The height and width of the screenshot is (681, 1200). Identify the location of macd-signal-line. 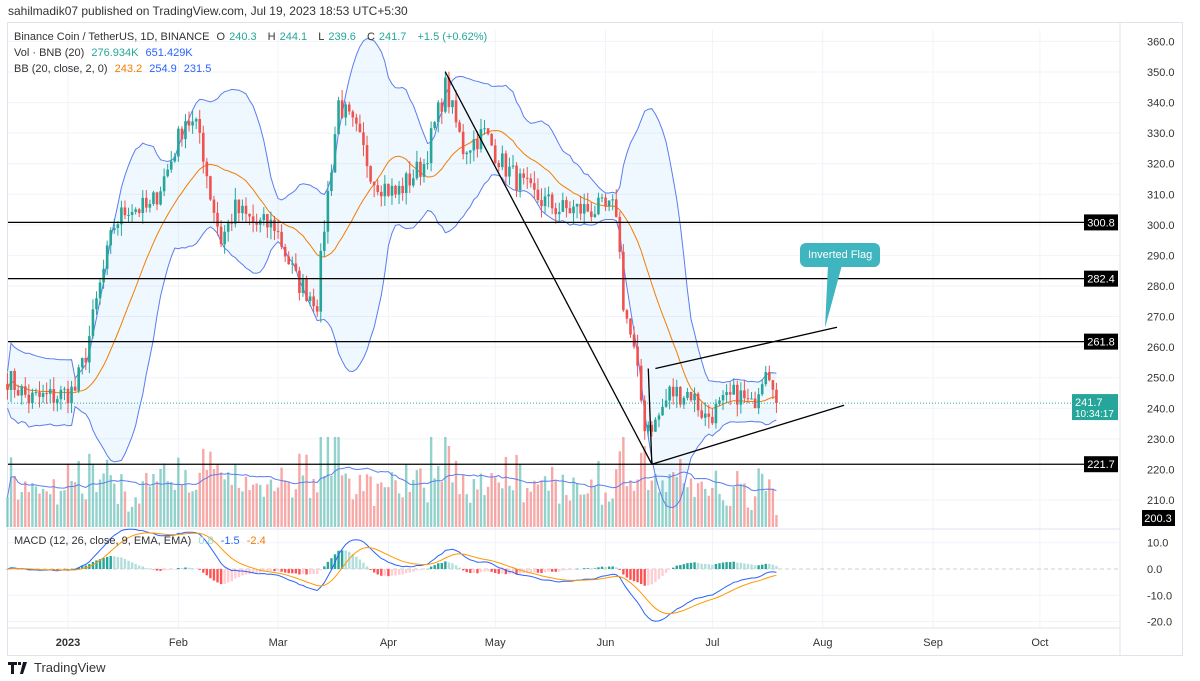
(392, 573).